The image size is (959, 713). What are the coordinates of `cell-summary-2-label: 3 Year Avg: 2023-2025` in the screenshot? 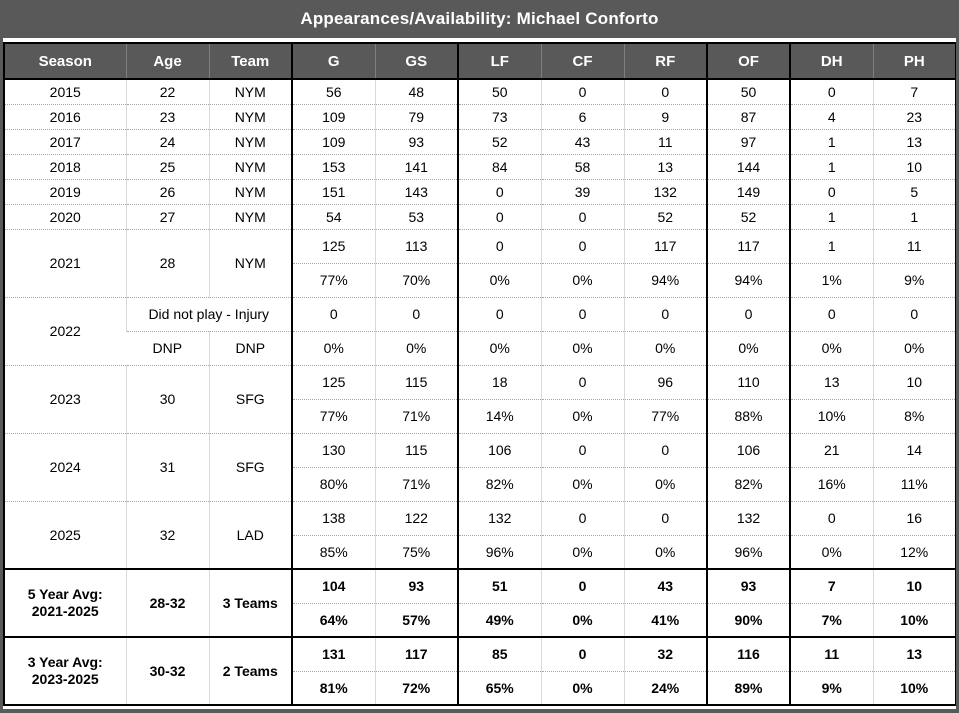 It's located at (65, 670).